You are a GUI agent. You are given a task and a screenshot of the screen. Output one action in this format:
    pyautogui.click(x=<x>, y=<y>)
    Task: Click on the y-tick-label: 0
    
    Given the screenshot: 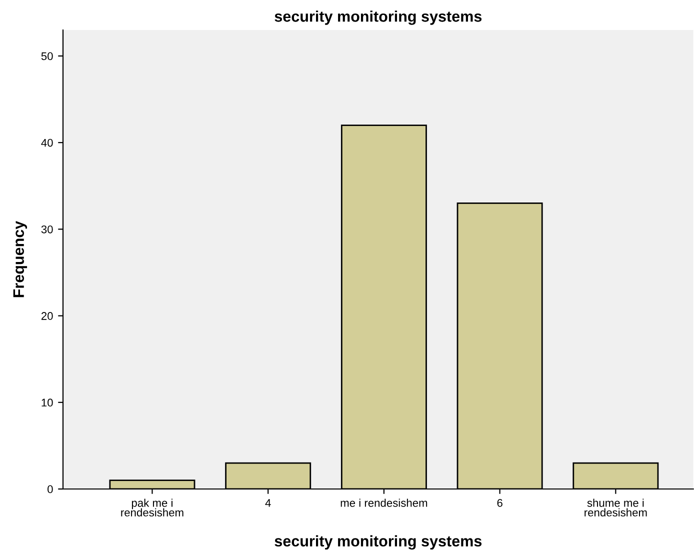 What is the action you would take?
    pyautogui.click(x=50, y=489)
    